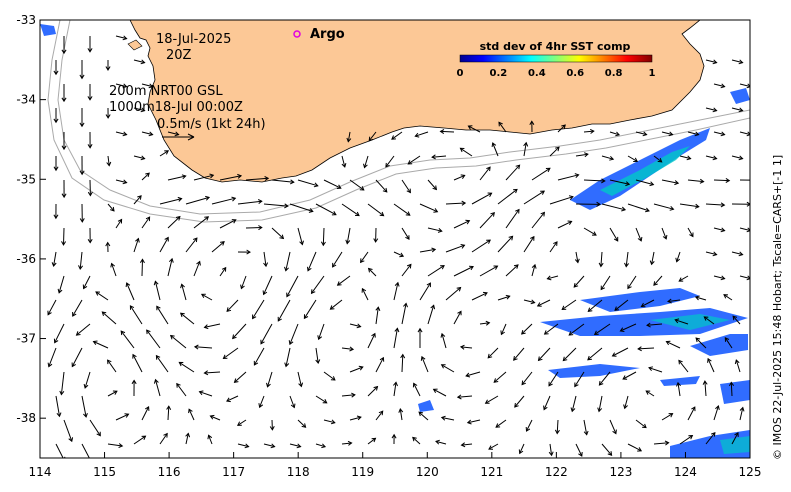 This screenshot has height=492, width=791. What do you see at coordinates (362, 472) in the screenshot?
I see `x-tick-label: 119` at bounding box center [362, 472].